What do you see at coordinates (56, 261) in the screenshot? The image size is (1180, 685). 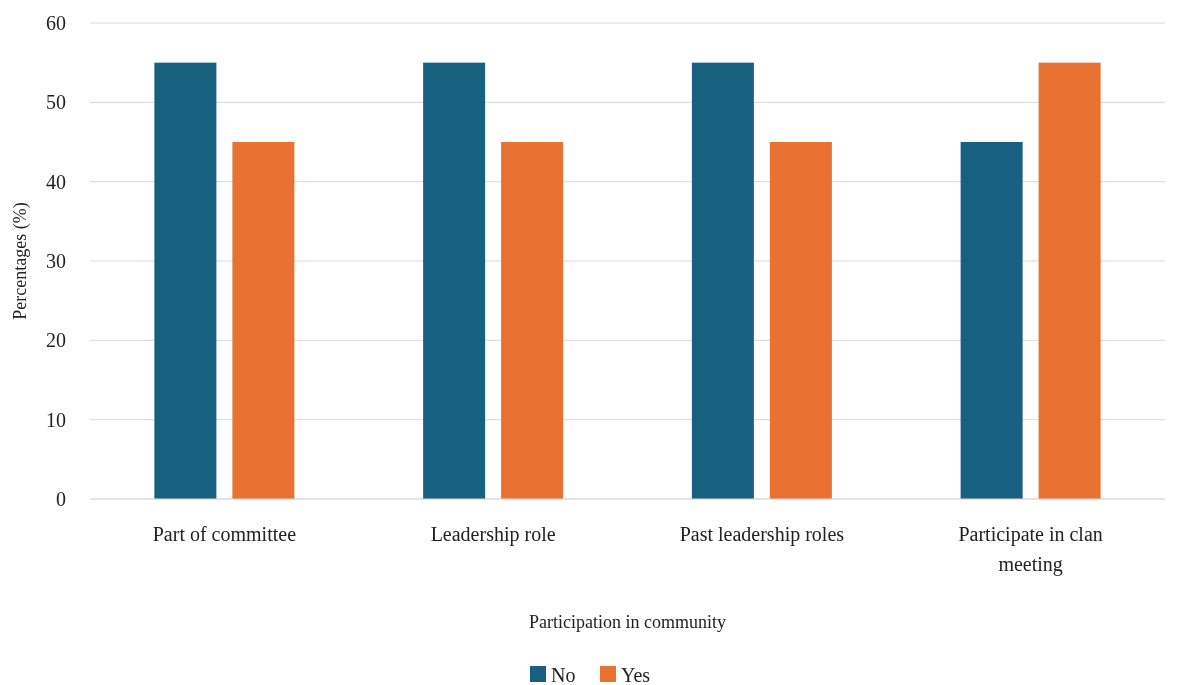 I see `y-tick-label: 30` at bounding box center [56, 261].